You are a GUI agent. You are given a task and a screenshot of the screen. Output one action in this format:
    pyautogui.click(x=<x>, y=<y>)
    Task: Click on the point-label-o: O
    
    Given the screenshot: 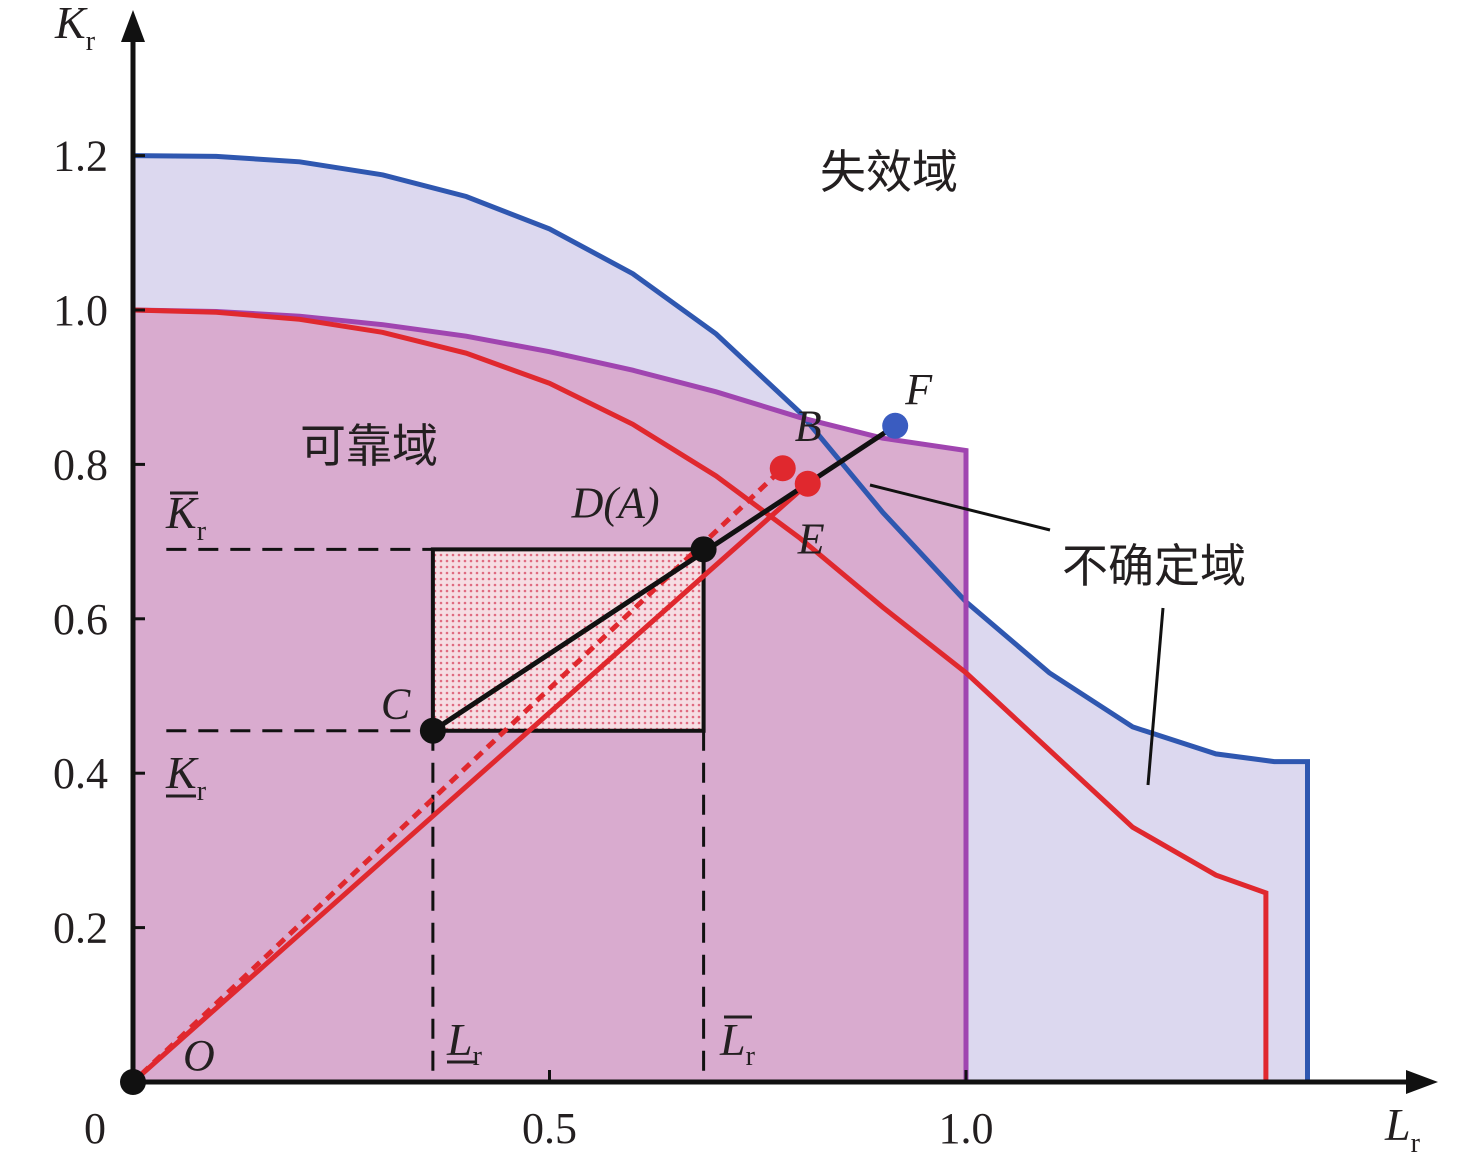 What is the action you would take?
    pyautogui.click(x=199, y=1055)
    